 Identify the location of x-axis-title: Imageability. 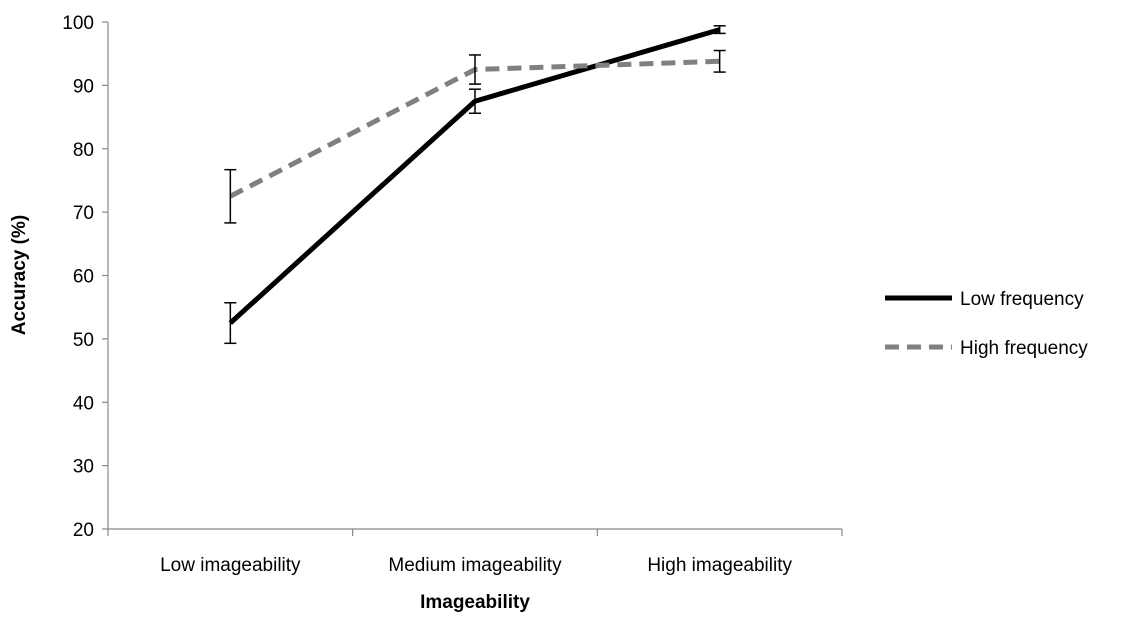
(475, 602).